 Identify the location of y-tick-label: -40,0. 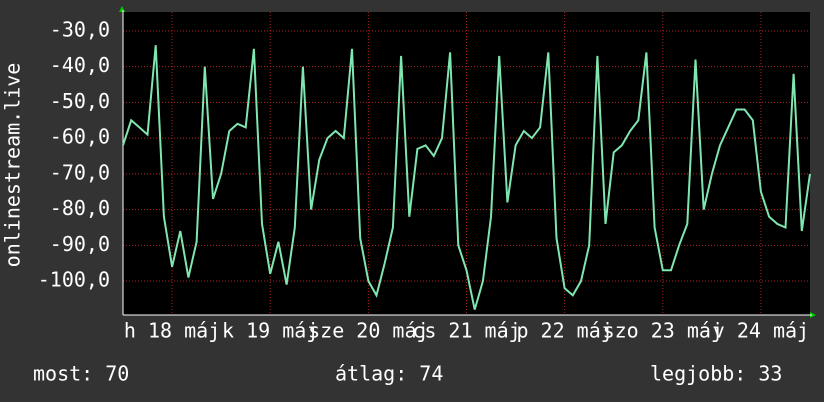
(80, 65).